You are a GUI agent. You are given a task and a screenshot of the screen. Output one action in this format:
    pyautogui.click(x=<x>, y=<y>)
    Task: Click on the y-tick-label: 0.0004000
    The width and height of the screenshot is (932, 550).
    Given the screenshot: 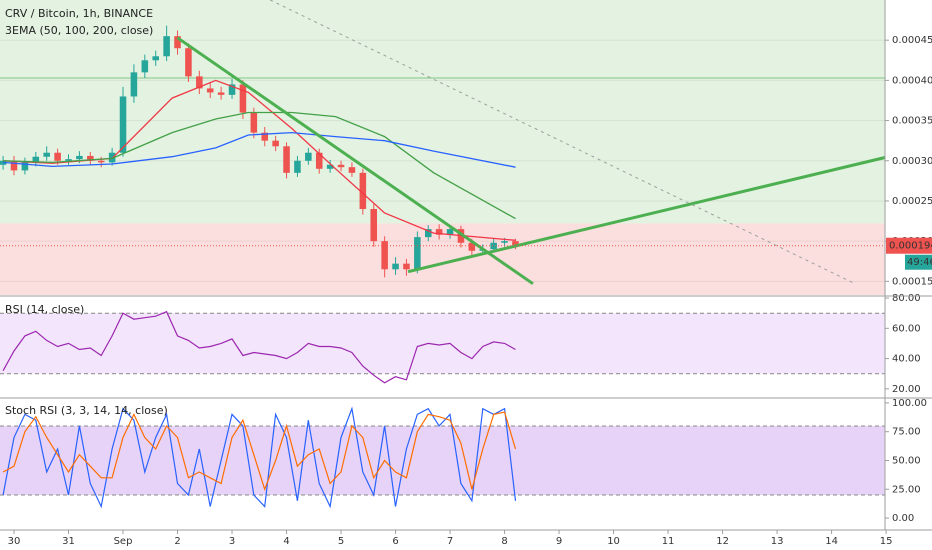 What is the action you would take?
    pyautogui.click(x=912, y=80)
    